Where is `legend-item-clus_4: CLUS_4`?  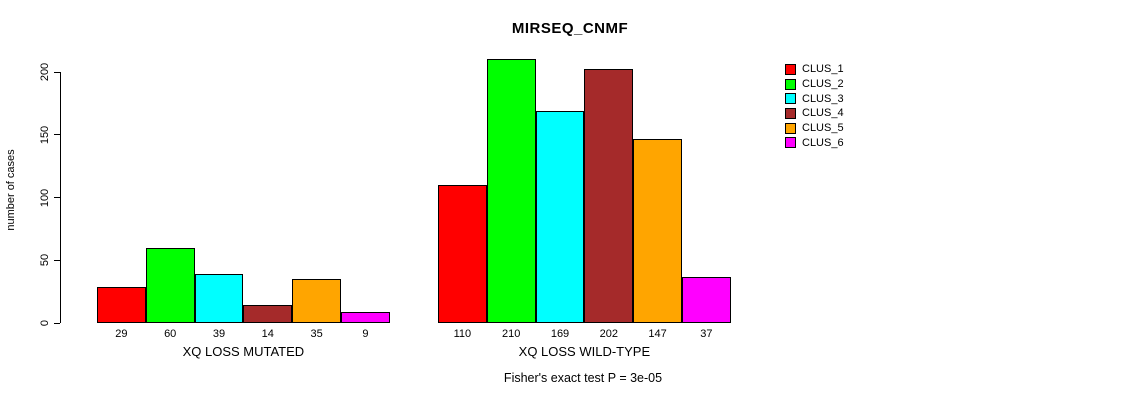 legend-item-clus_4: CLUS_4 is located at coordinates (814, 113).